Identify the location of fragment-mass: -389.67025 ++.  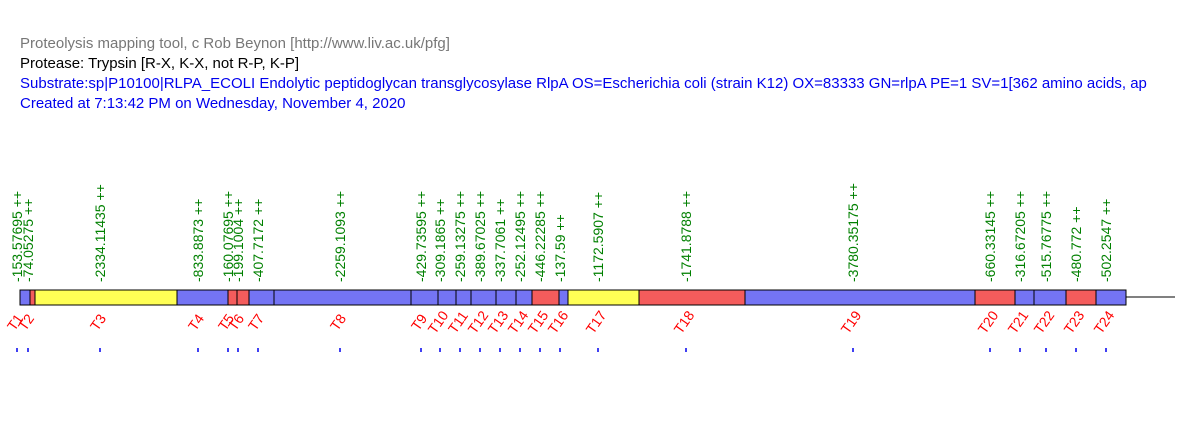
(480, 236).